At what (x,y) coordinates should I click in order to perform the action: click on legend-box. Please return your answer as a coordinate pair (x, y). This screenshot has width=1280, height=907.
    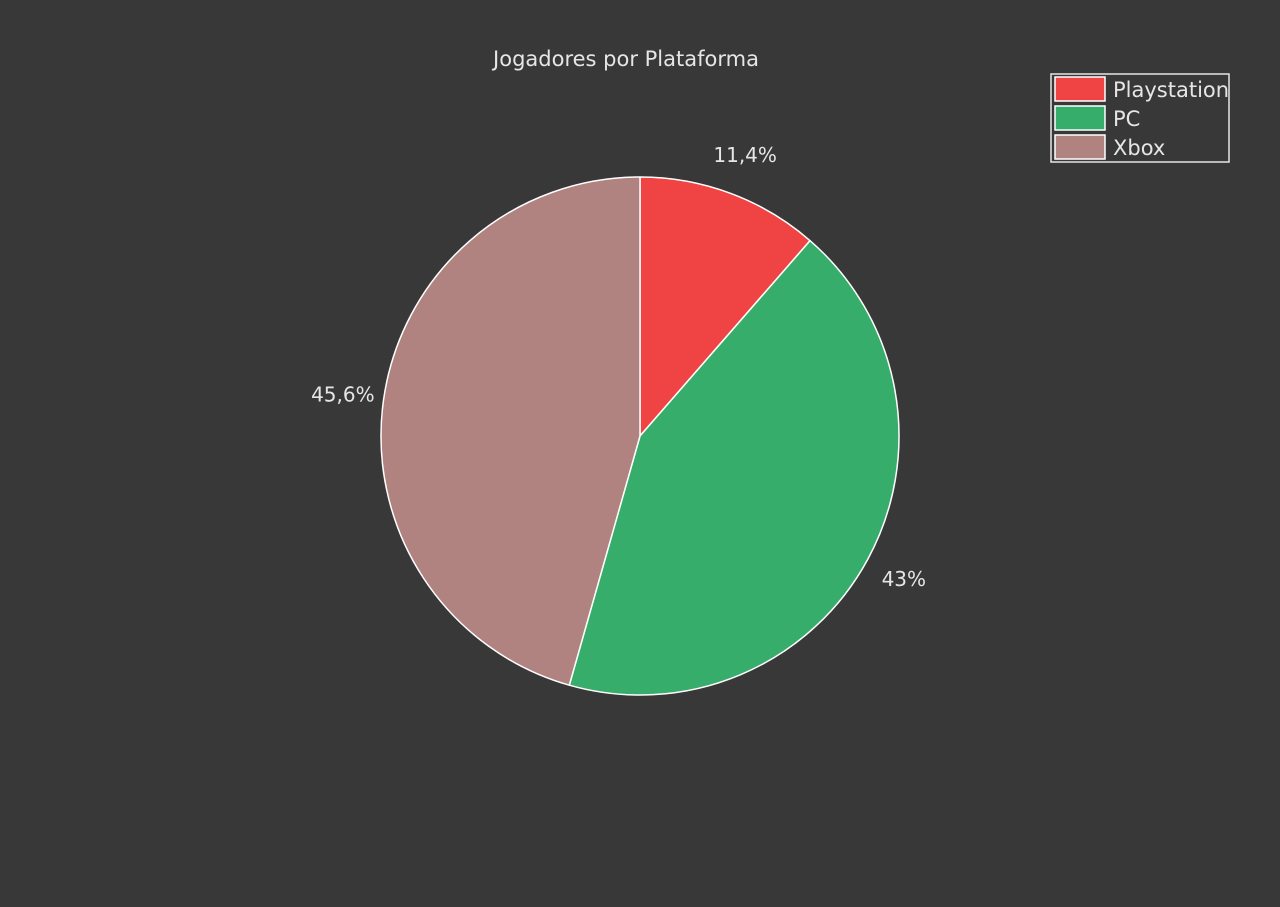
    Looking at the image, I should click on (1140, 118).